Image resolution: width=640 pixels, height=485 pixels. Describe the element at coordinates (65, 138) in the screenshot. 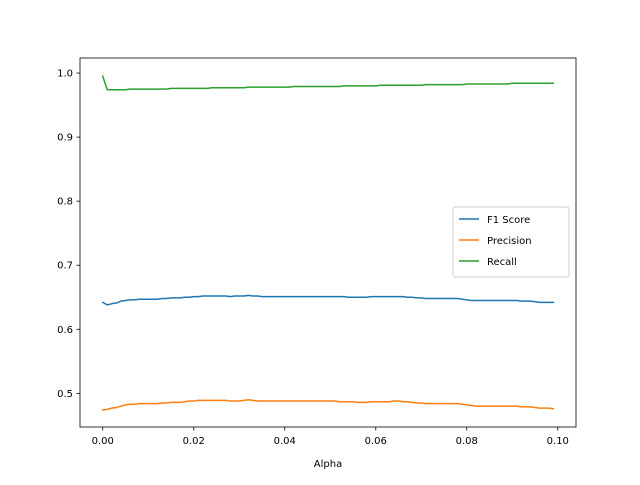

I see `y-tick-label: 0.9` at that location.